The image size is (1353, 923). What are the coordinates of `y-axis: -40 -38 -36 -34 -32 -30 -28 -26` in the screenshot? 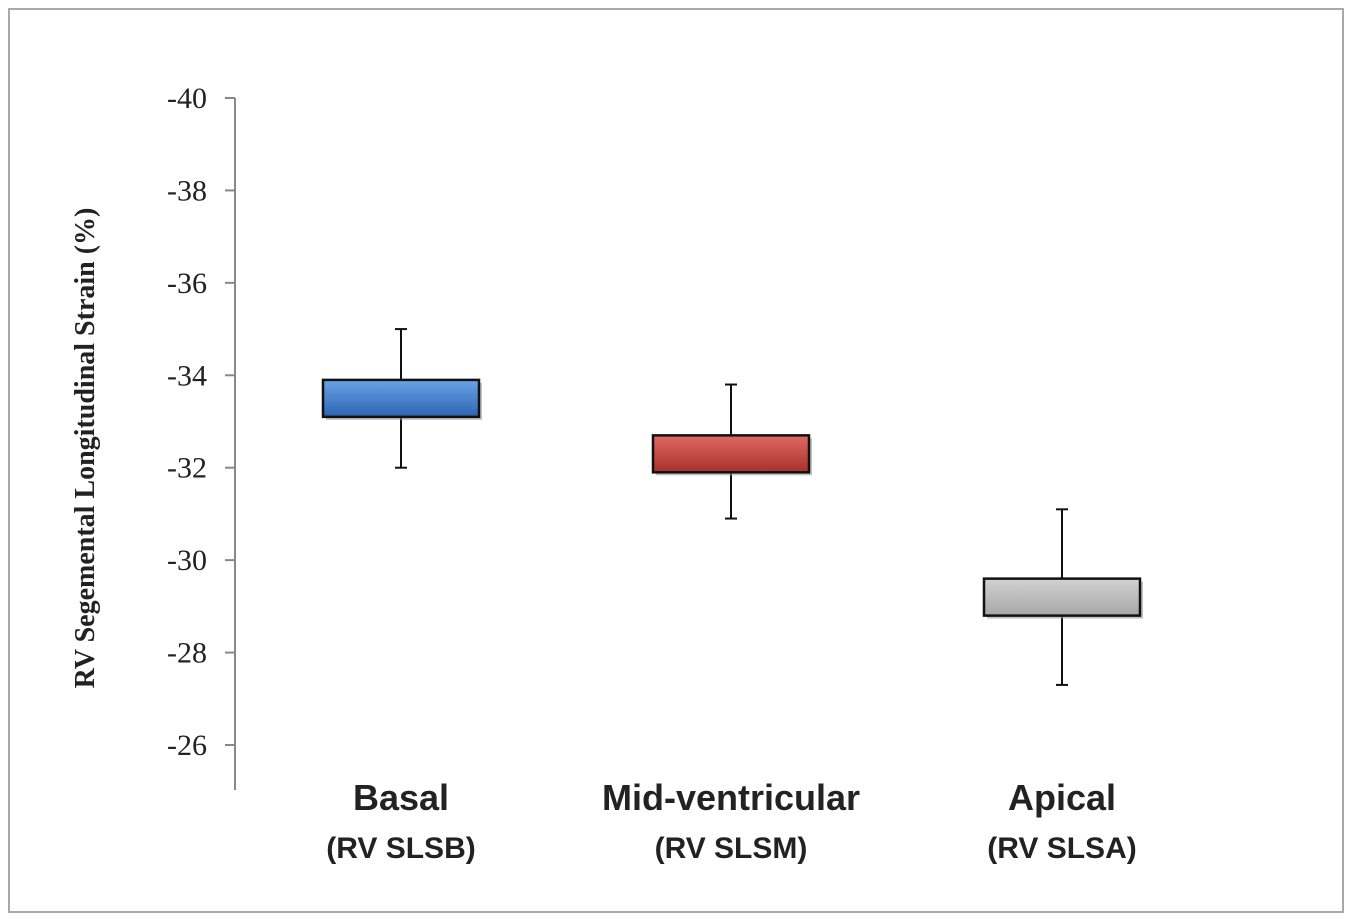 It's located at (201, 436).